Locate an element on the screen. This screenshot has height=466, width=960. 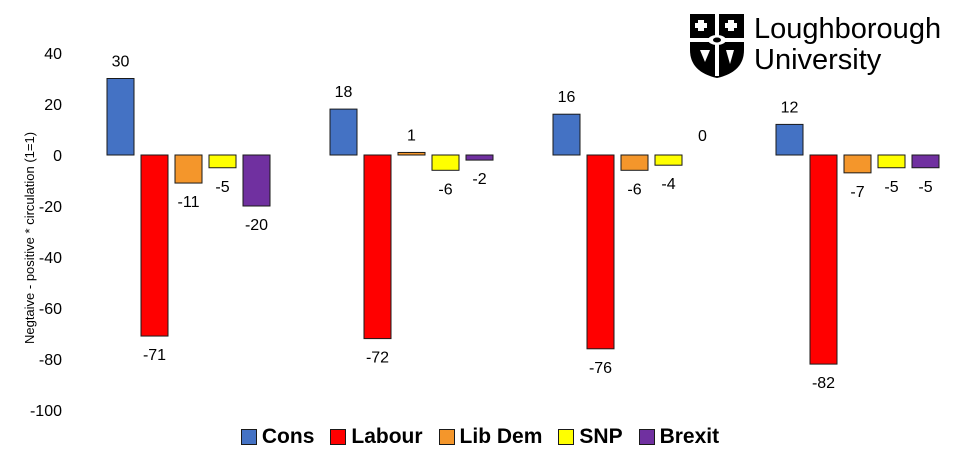
data-label: 16 is located at coordinates (567, 97).